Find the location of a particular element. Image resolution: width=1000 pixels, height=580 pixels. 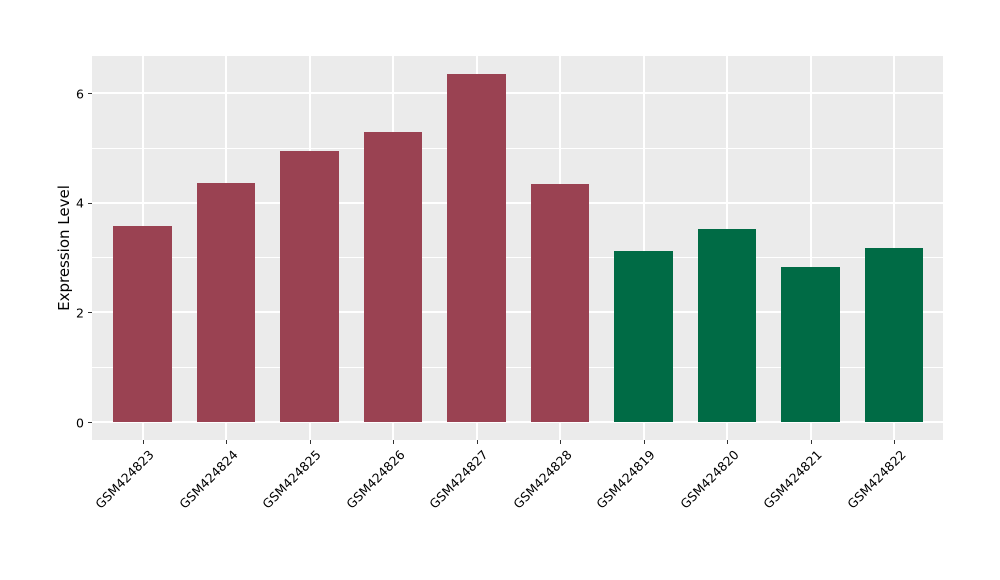

major-gridline-y2 is located at coordinates (517, 312).